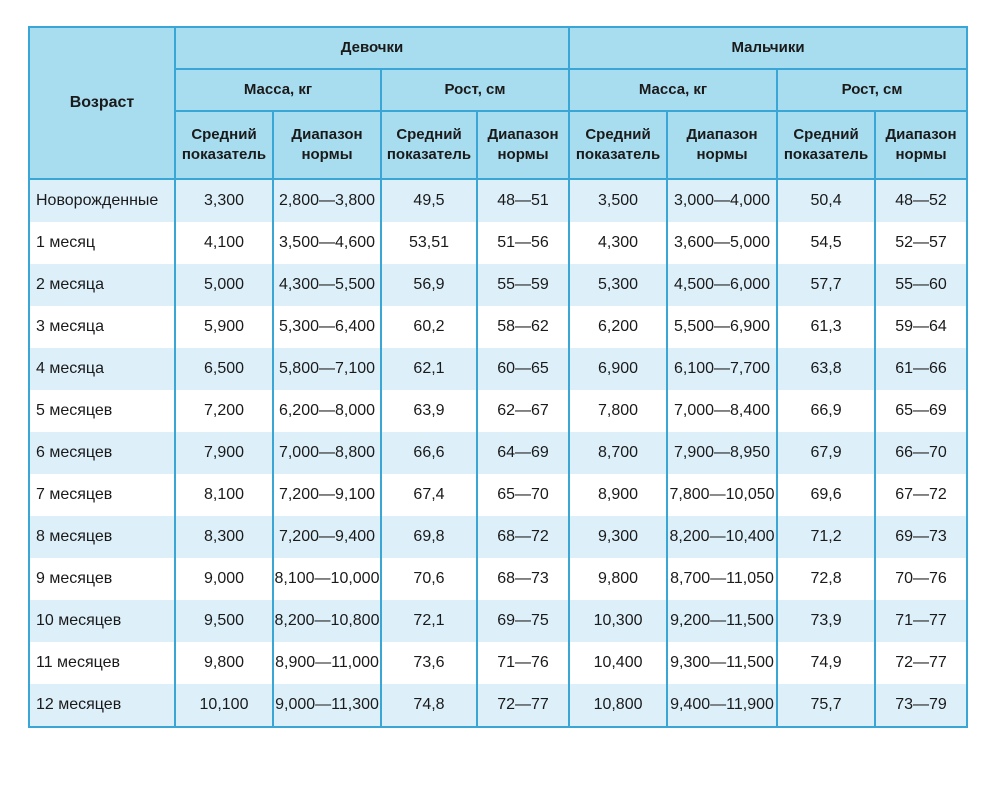 Image resolution: width=1000 pixels, height=788 pixels. Describe the element at coordinates (722, 411) in the screenshot. I see `boys-mass-range-cell: 7,000—8,400` at that location.